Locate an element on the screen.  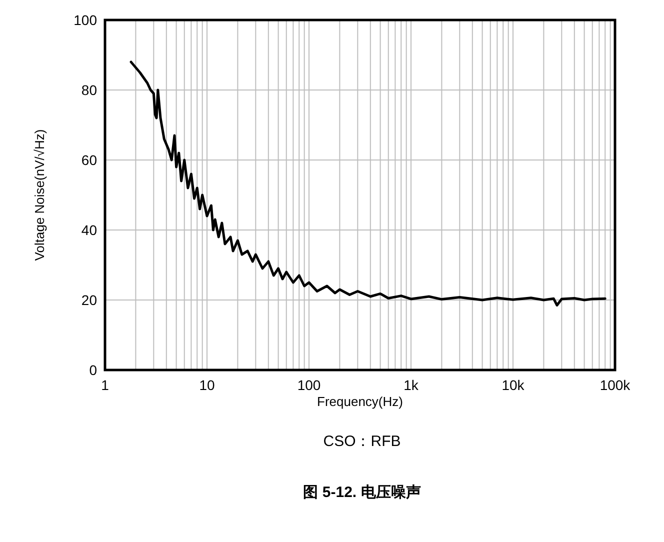
x-tick-label: 100 is located at coordinates (309, 385).